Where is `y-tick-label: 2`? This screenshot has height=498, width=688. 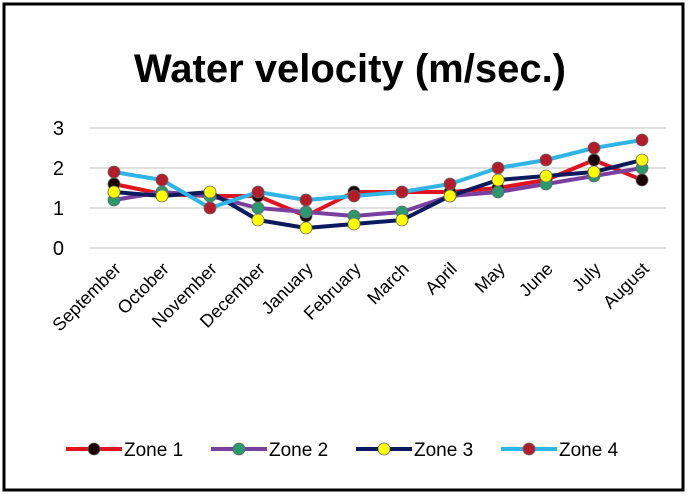
y-tick-label: 2 is located at coordinates (58, 169).